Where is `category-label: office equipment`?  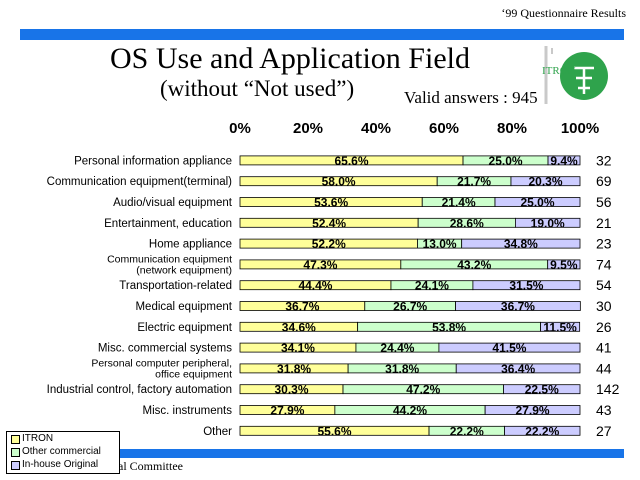 category-label: office equipment is located at coordinates (193, 374).